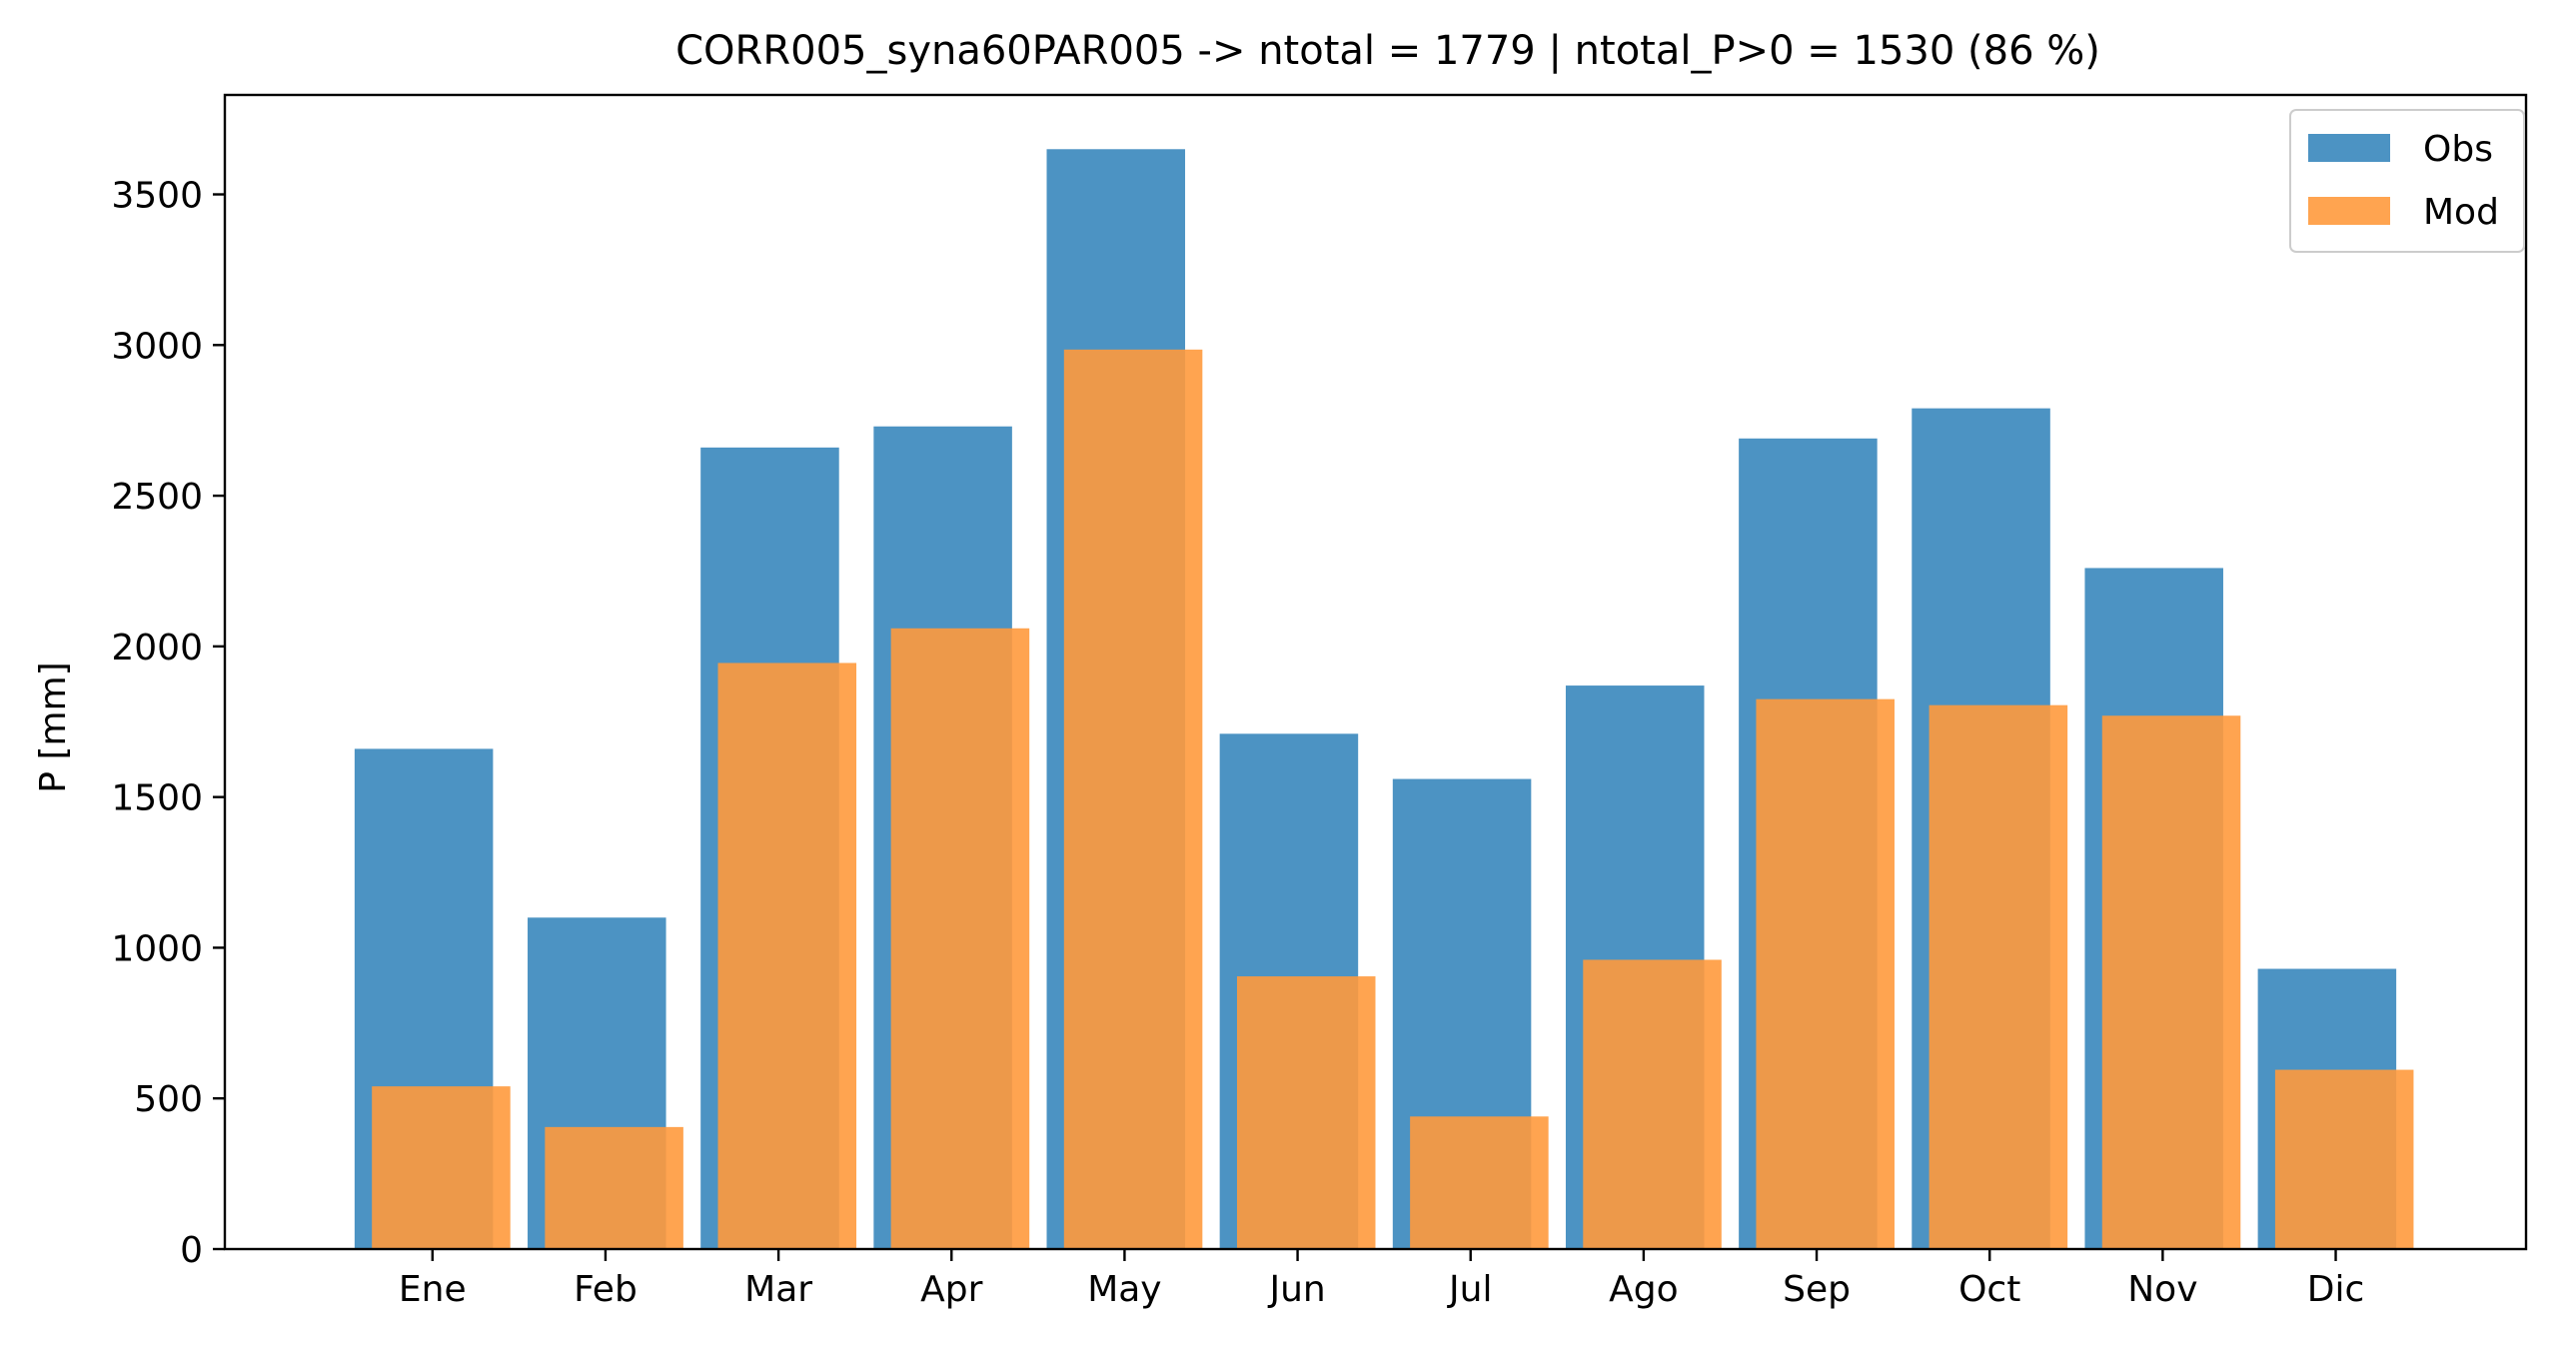  Describe the element at coordinates (960, 939) in the screenshot. I see `bar-mod-apr` at that location.